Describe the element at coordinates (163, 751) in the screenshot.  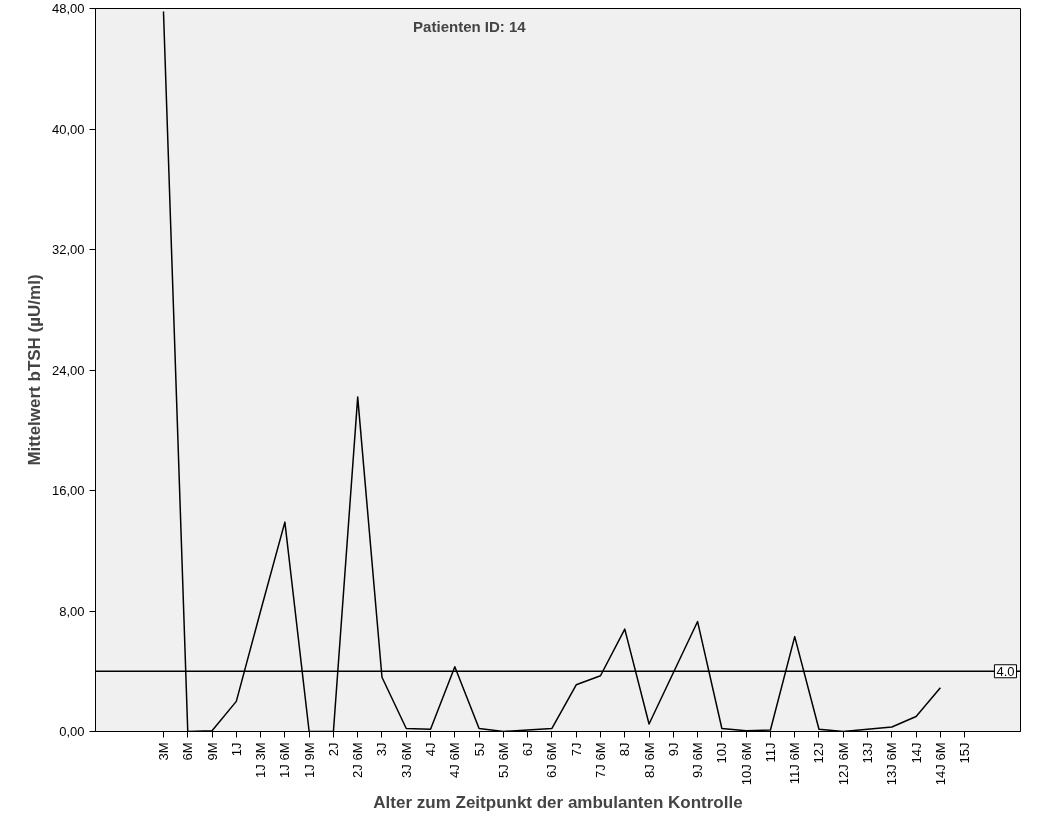
I see `x-tick-label: 3M` at that location.